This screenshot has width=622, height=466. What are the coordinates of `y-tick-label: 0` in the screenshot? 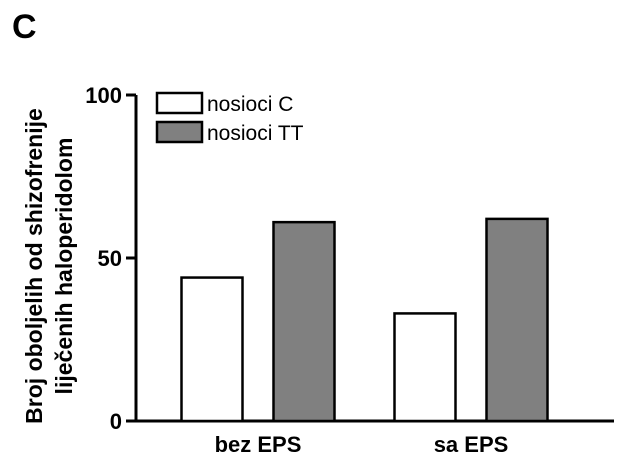 It's located at (116, 421).